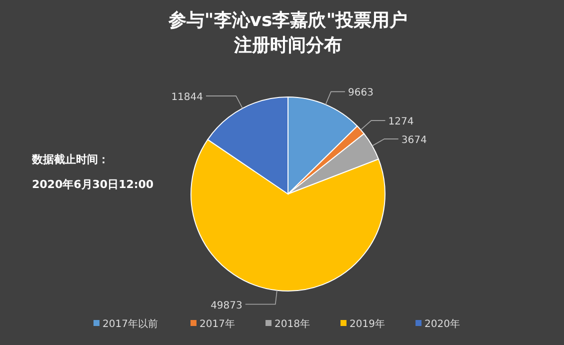  Describe the element at coordinates (414, 140) in the screenshot. I see `data-label: 3674` at that location.